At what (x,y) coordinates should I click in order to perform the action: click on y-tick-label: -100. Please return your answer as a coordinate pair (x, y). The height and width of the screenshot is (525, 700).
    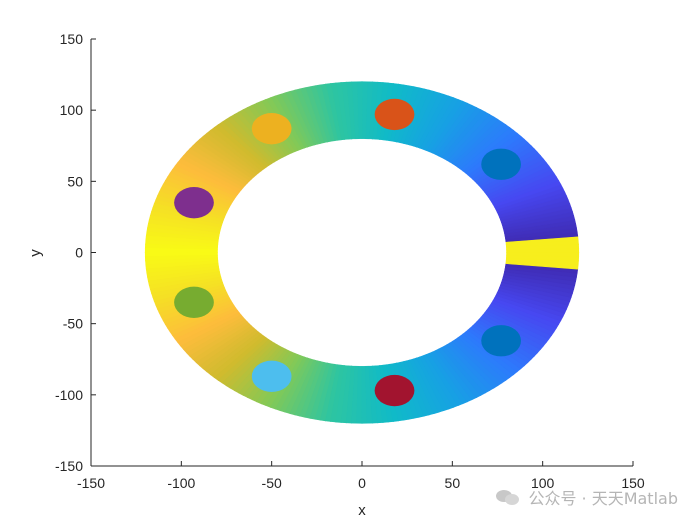
    Looking at the image, I should click on (69, 395).